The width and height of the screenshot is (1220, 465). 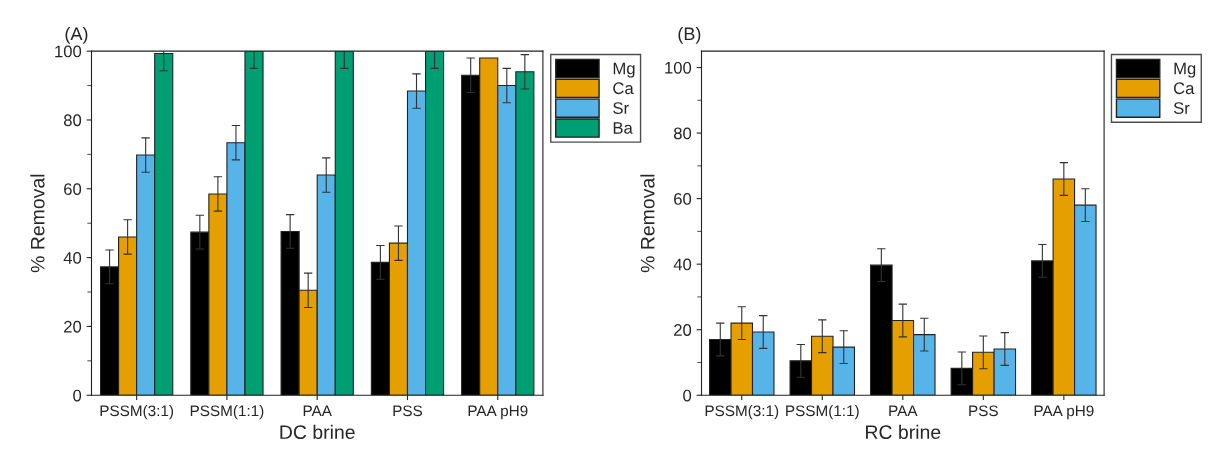 What do you see at coordinates (903, 432) in the screenshot?
I see `x-axis-title: RC brine` at bounding box center [903, 432].